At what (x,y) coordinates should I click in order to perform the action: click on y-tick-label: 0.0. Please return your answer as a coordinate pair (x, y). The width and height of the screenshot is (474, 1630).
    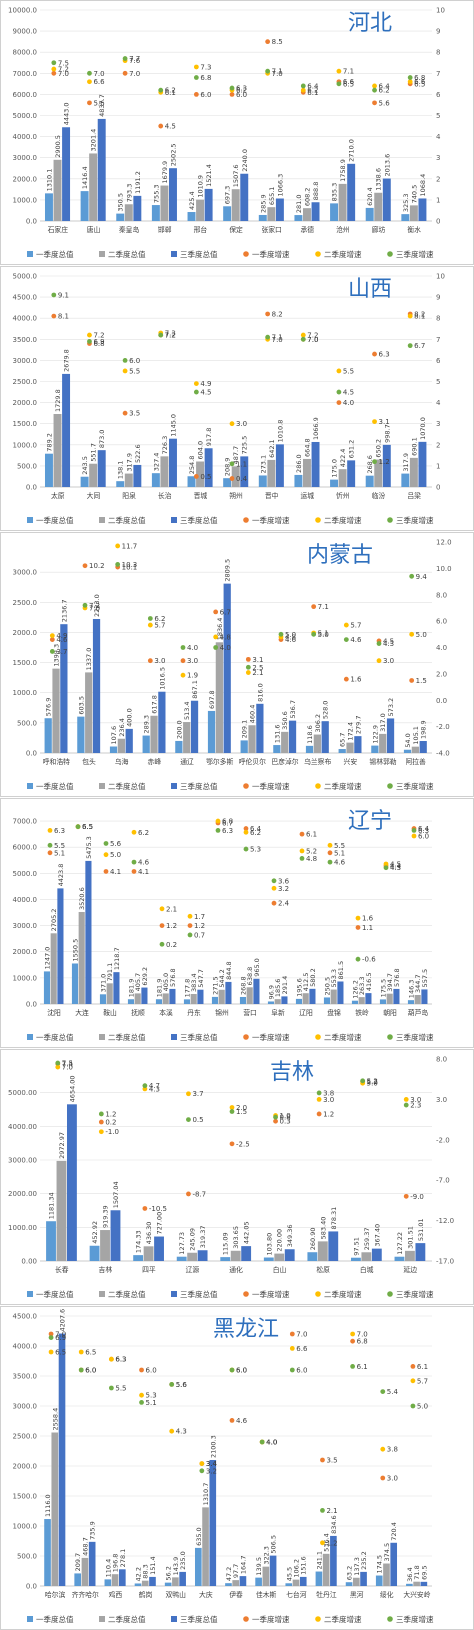
    Looking at the image, I should click on (31, 1587).